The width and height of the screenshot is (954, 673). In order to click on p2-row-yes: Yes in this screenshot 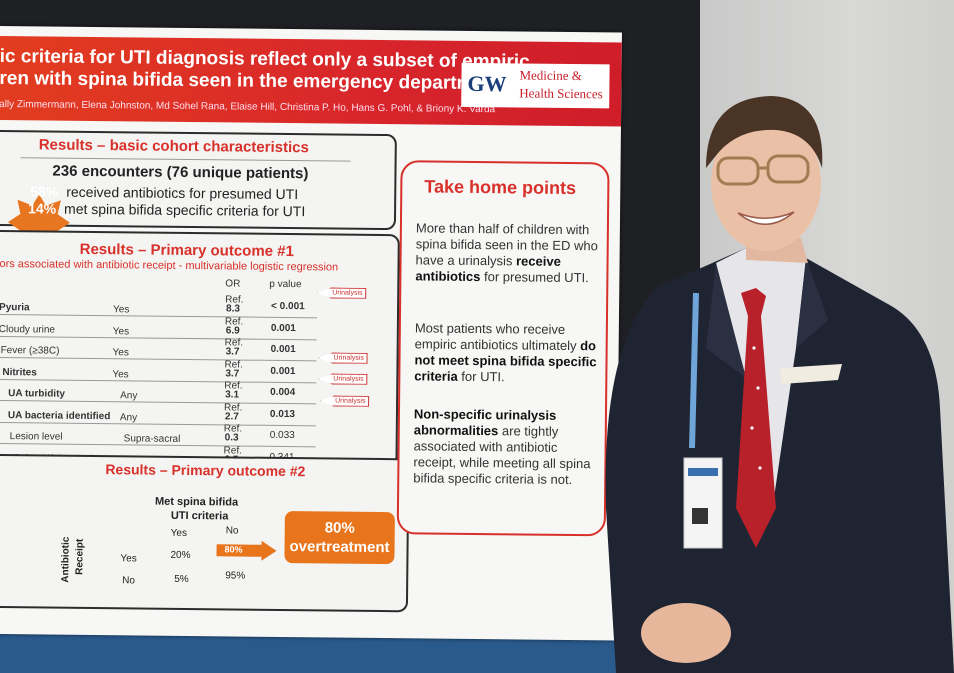, I will do `click(128, 559)`.